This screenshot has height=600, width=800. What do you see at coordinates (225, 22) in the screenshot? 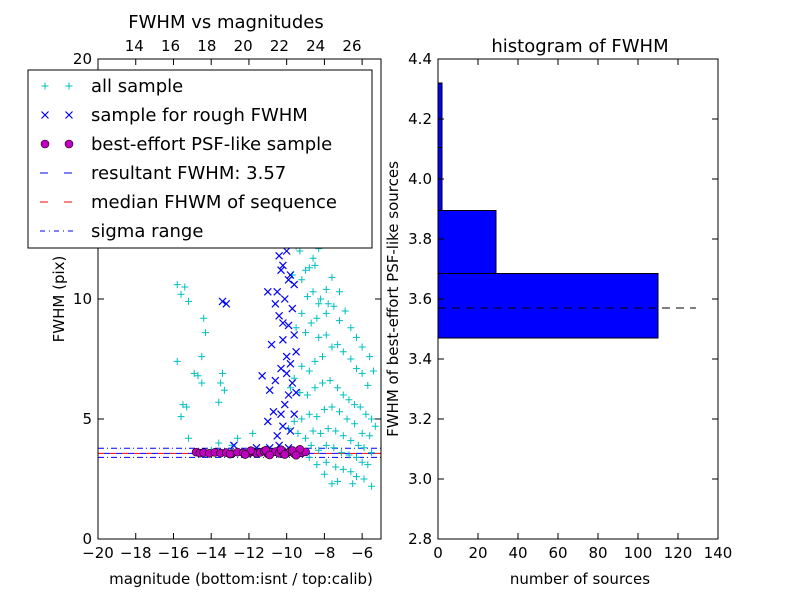
I see `scatter-title: FWHM vs magnitudes` at bounding box center [225, 22].